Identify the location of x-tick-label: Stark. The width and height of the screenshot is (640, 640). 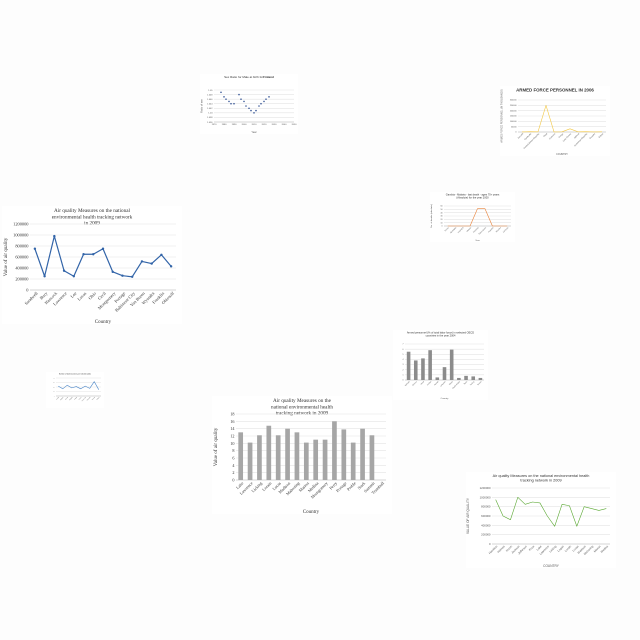
(361, 485).